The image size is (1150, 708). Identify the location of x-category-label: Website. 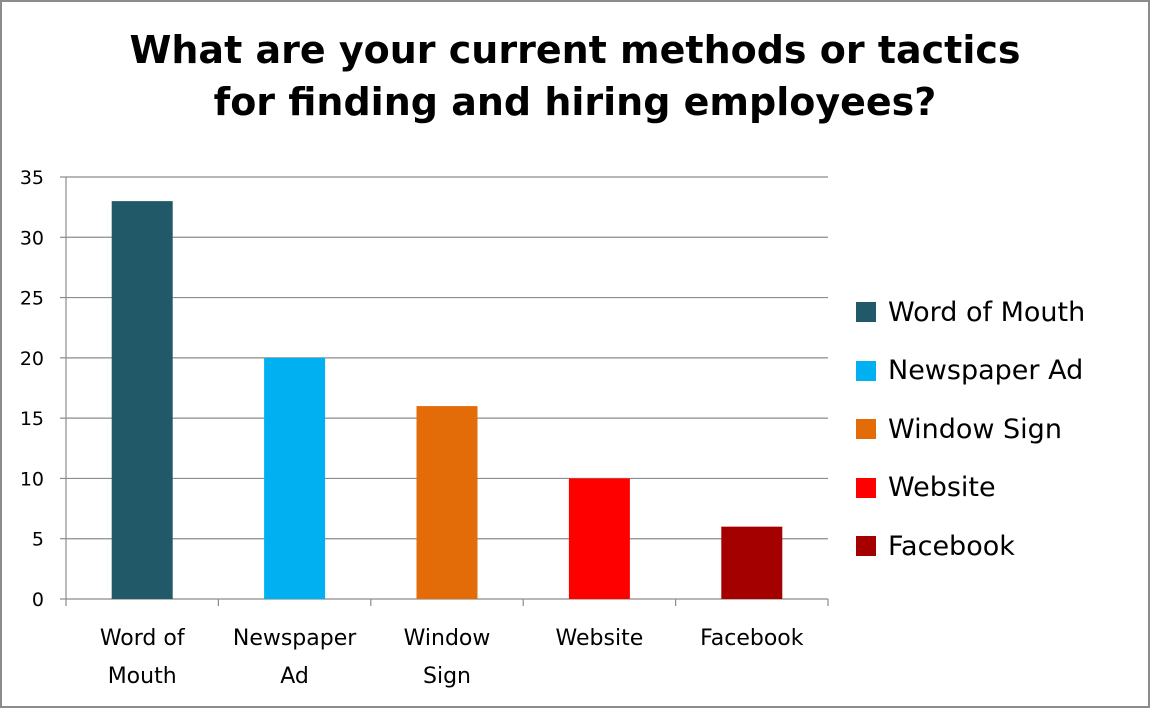
(600, 638).